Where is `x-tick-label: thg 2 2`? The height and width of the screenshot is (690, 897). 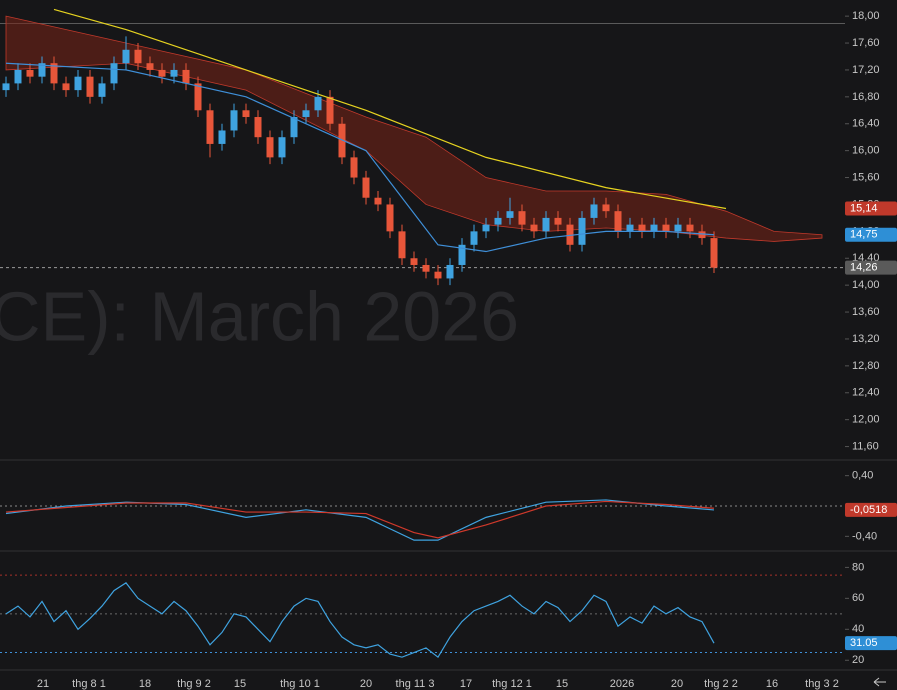
x-tick-label: thg 2 2 is located at coordinates (721, 684).